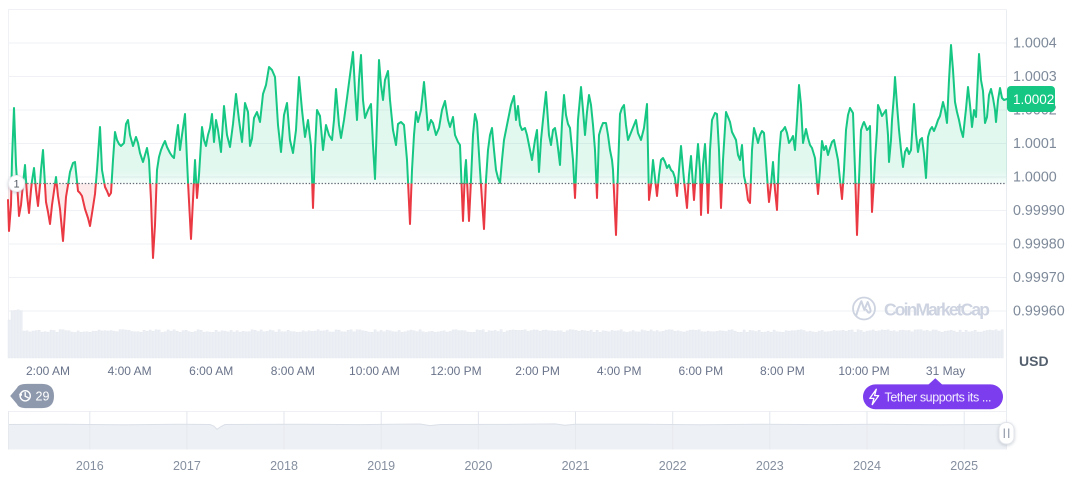 The image size is (1072, 477). Describe the element at coordinates (284, 466) in the screenshot. I see `svg-text: 2018` at that location.